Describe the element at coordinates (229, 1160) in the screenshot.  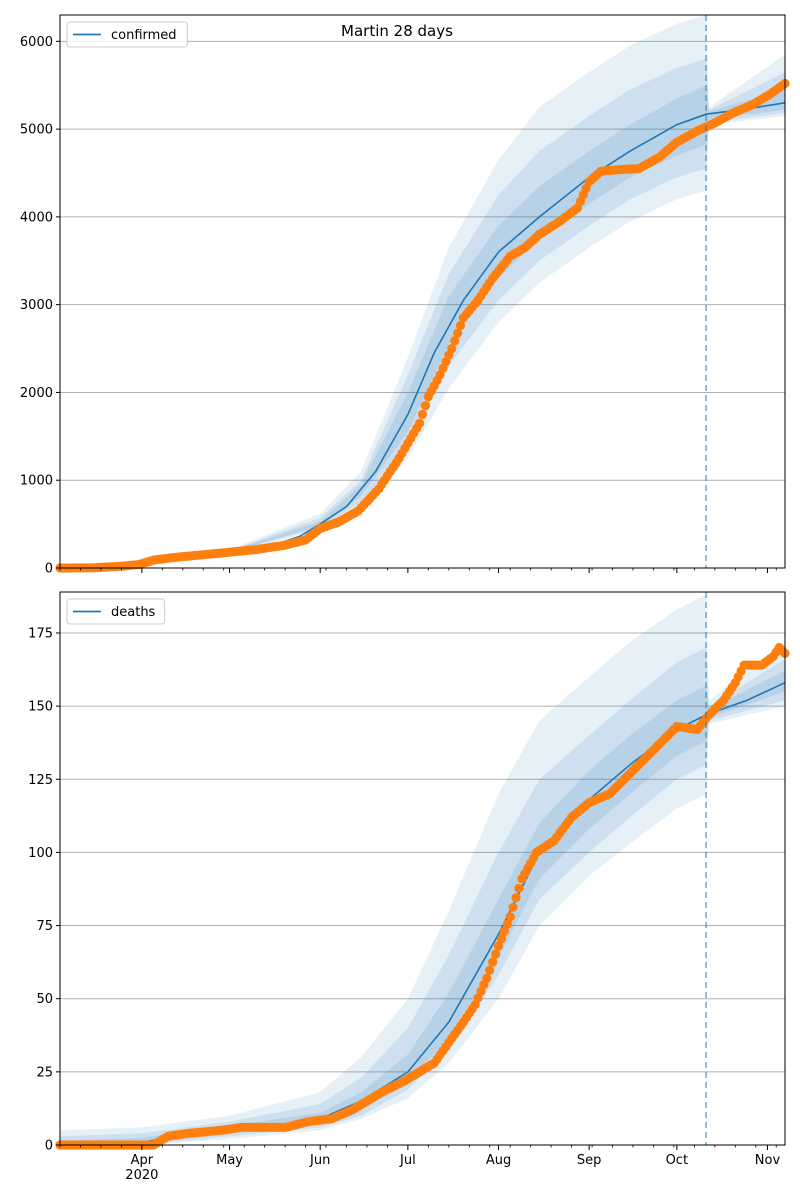
I see `x-tick-label: May` at that location.